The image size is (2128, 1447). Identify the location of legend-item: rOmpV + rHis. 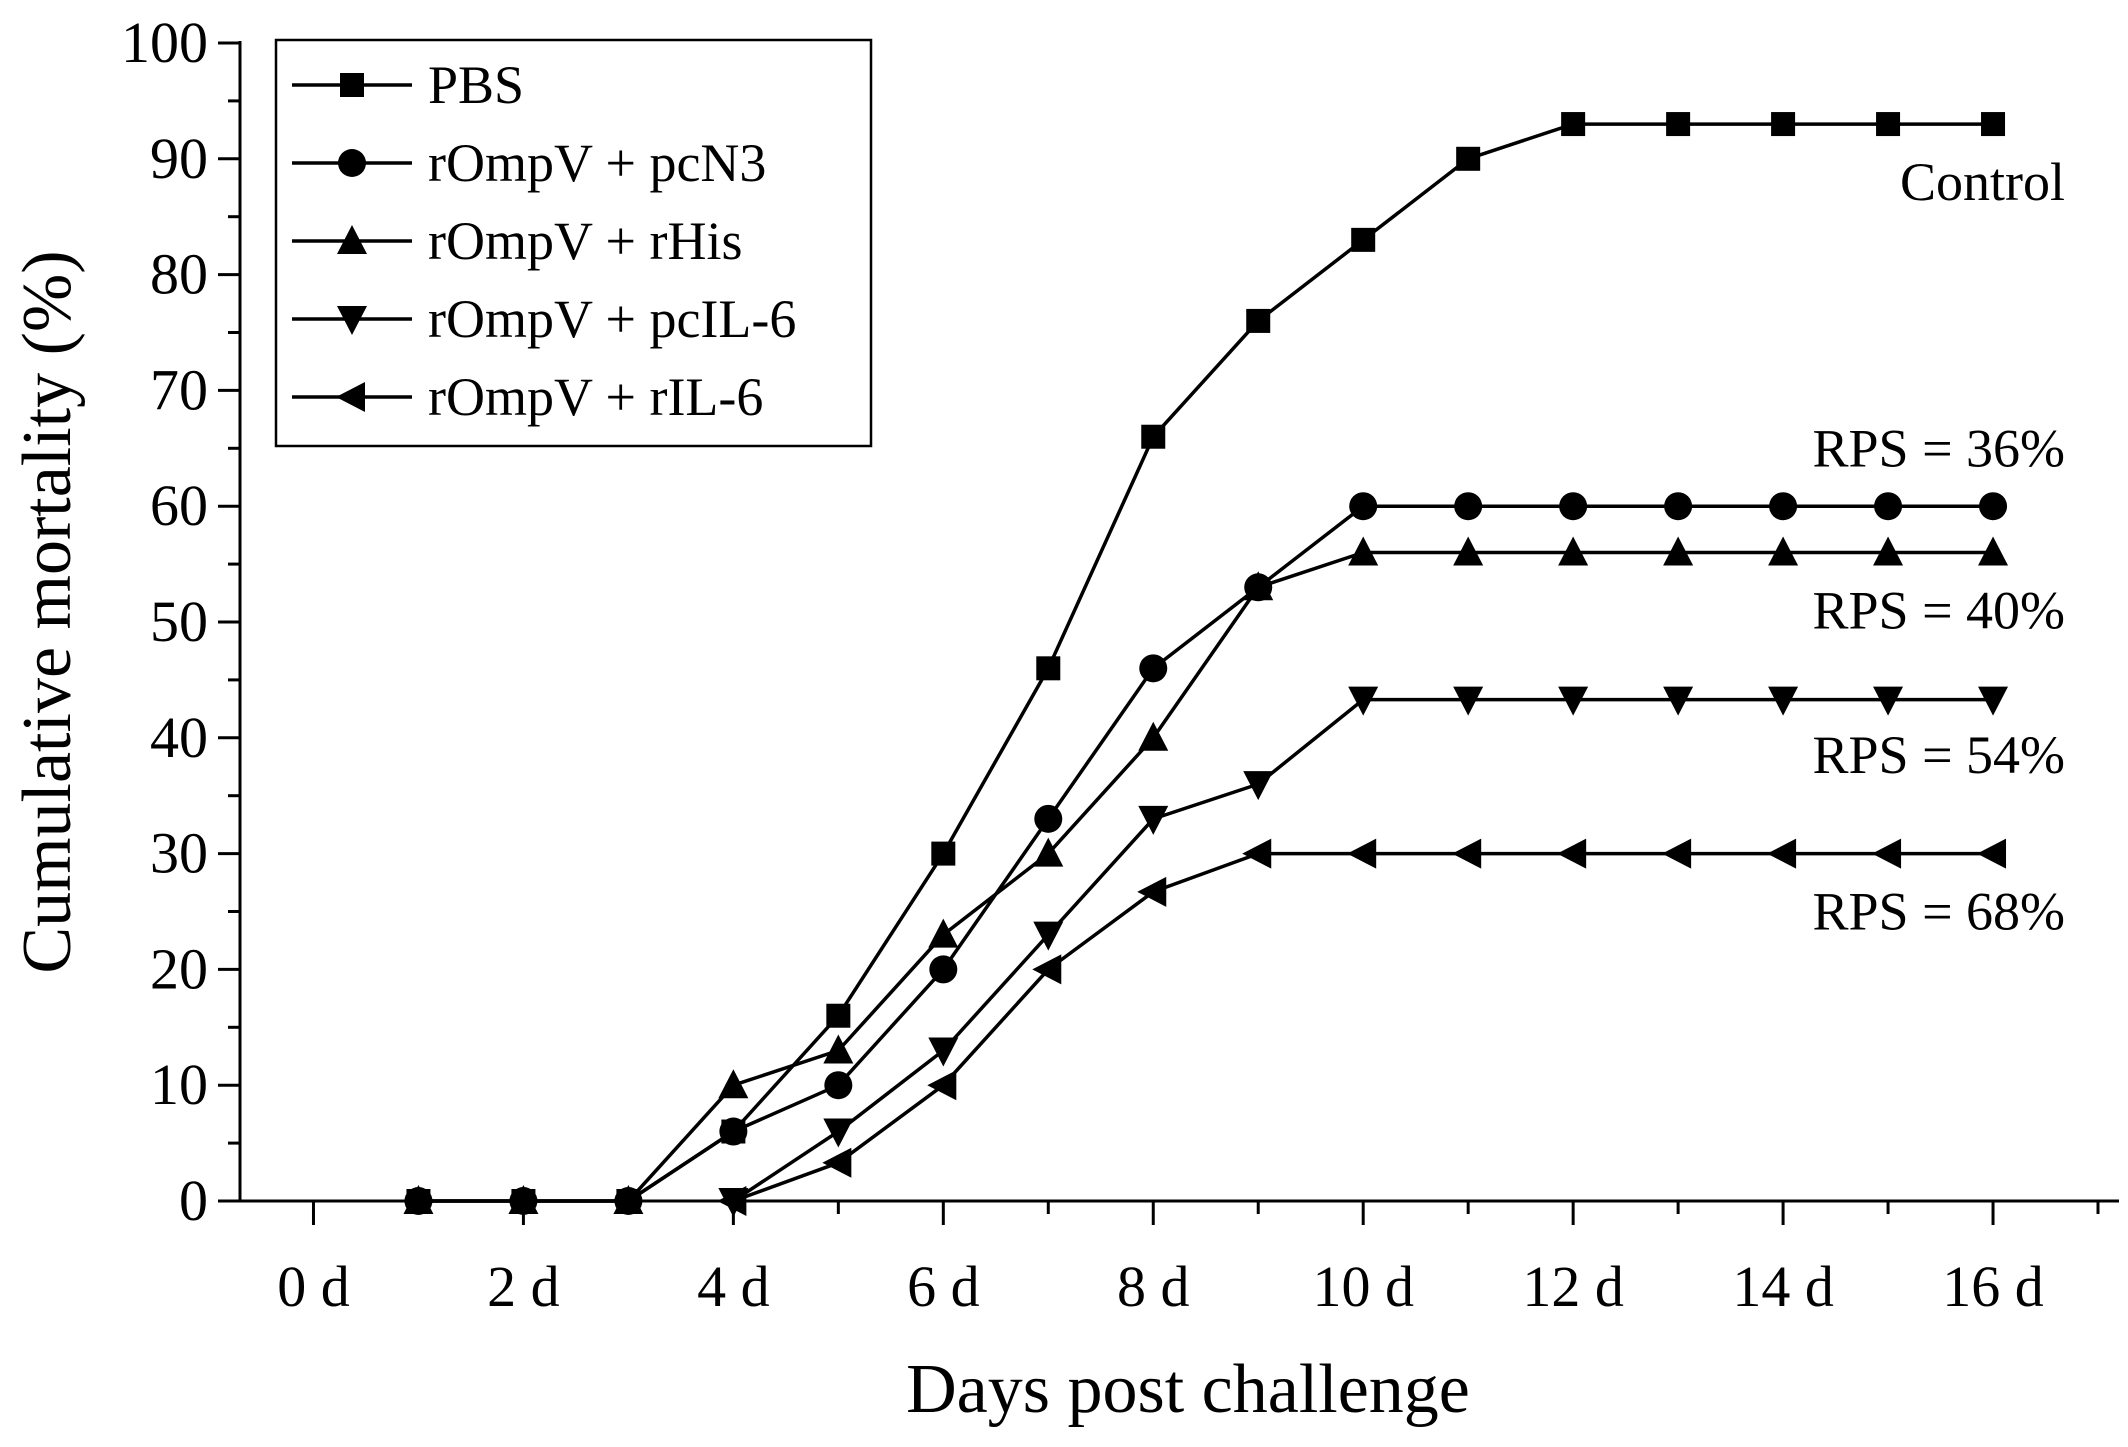
(517, 241).